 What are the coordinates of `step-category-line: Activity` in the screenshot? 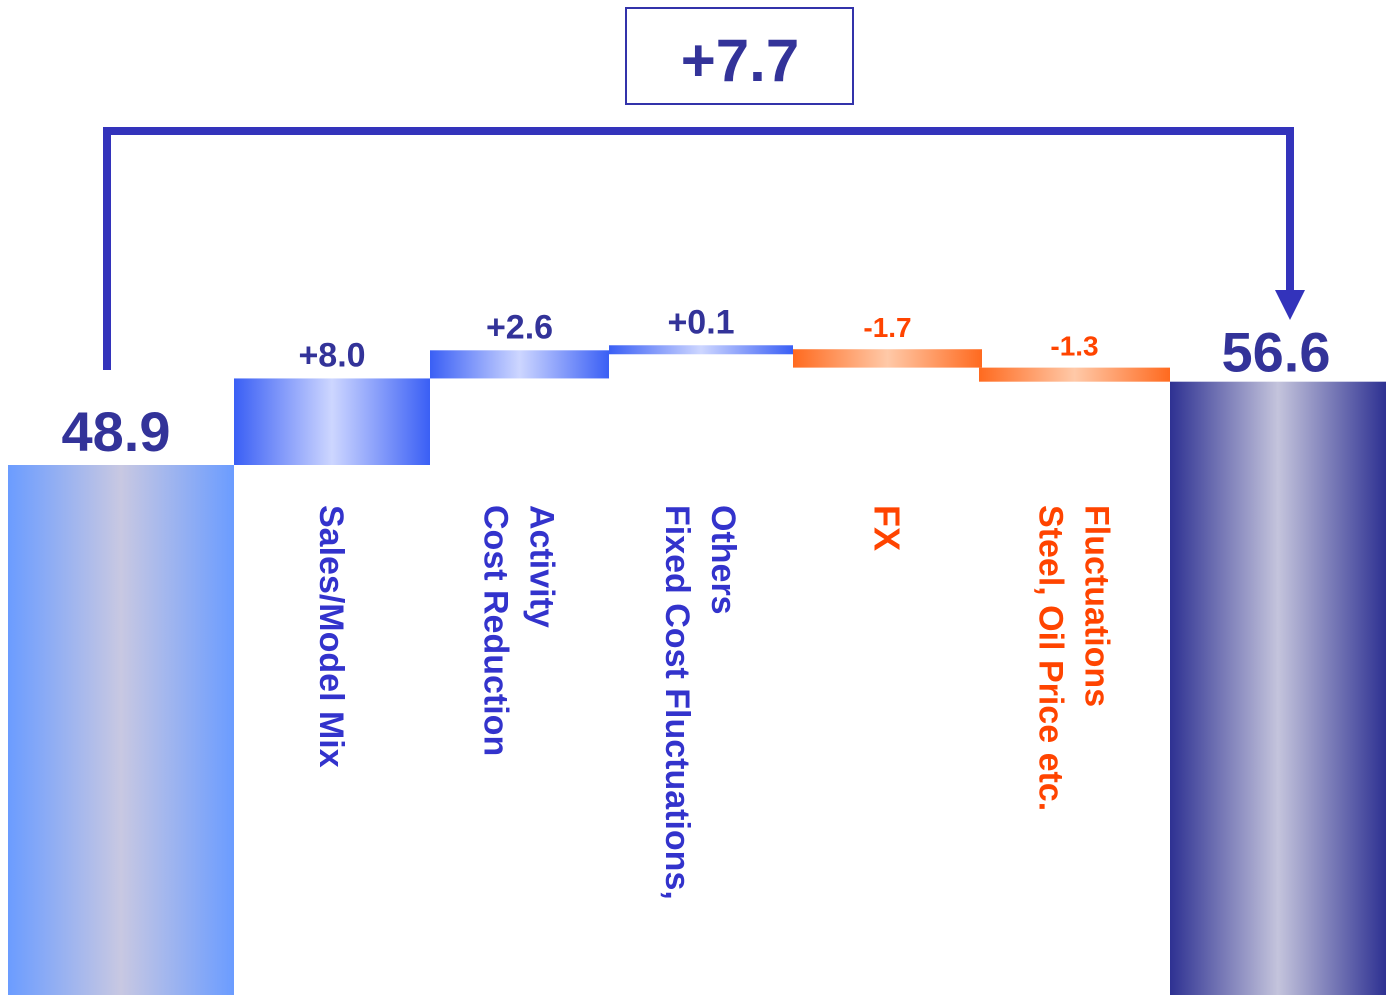 It's located at (541, 566).